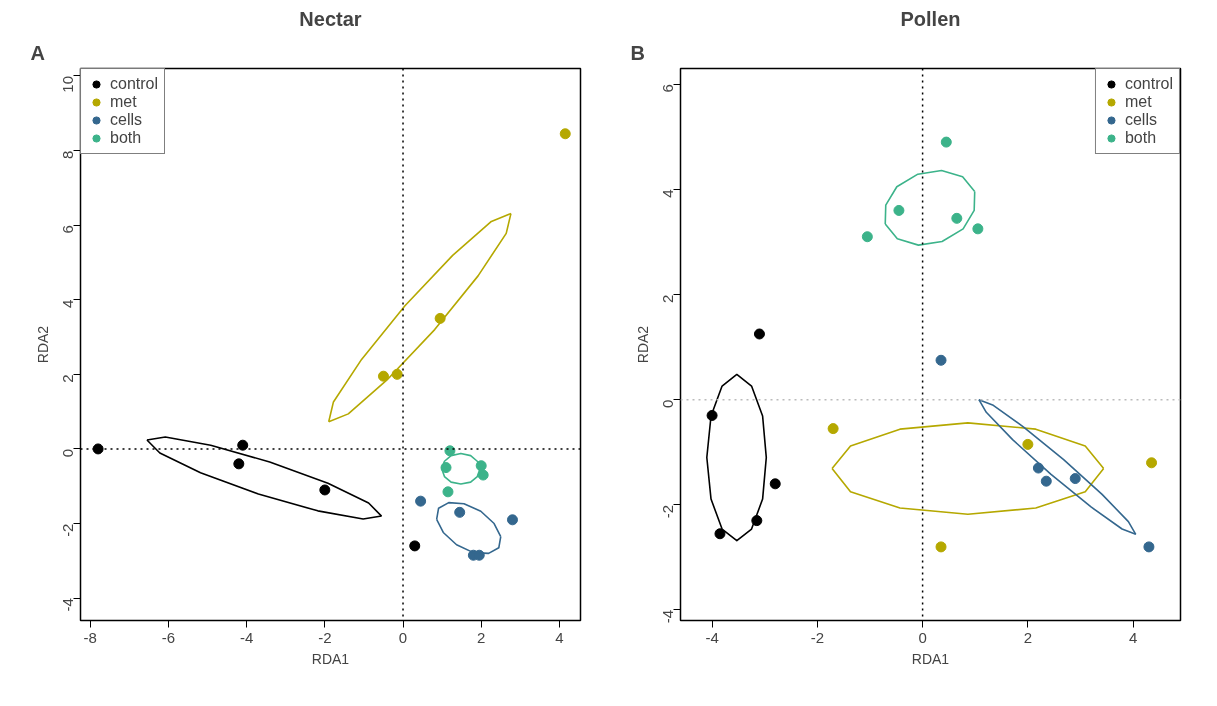  What do you see at coordinates (168, 637) in the screenshot?
I see `x-tick-label: -6` at bounding box center [168, 637].